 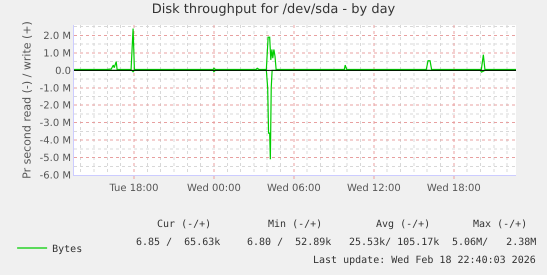 What do you see at coordinates (373, 188) in the screenshot?
I see `x-tick-label: Wed 12:00` at bounding box center [373, 188].